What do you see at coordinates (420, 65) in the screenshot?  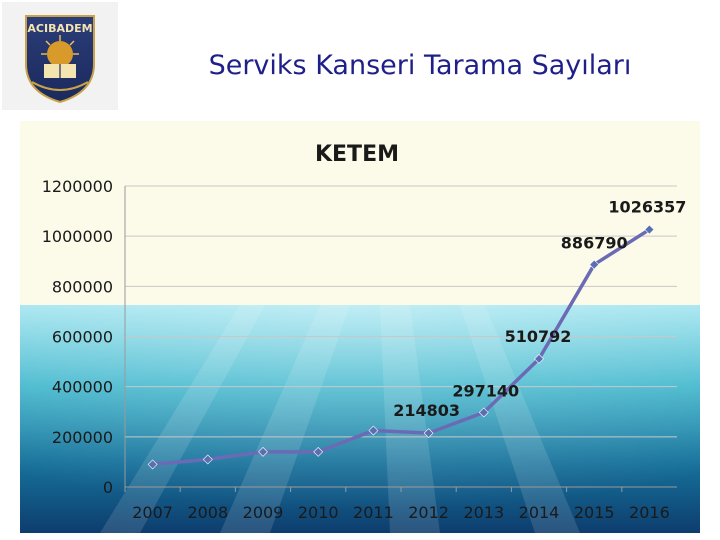 I see `slide-title: Serviks Kanseri Tarama Sayıları` at bounding box center [420, 65].